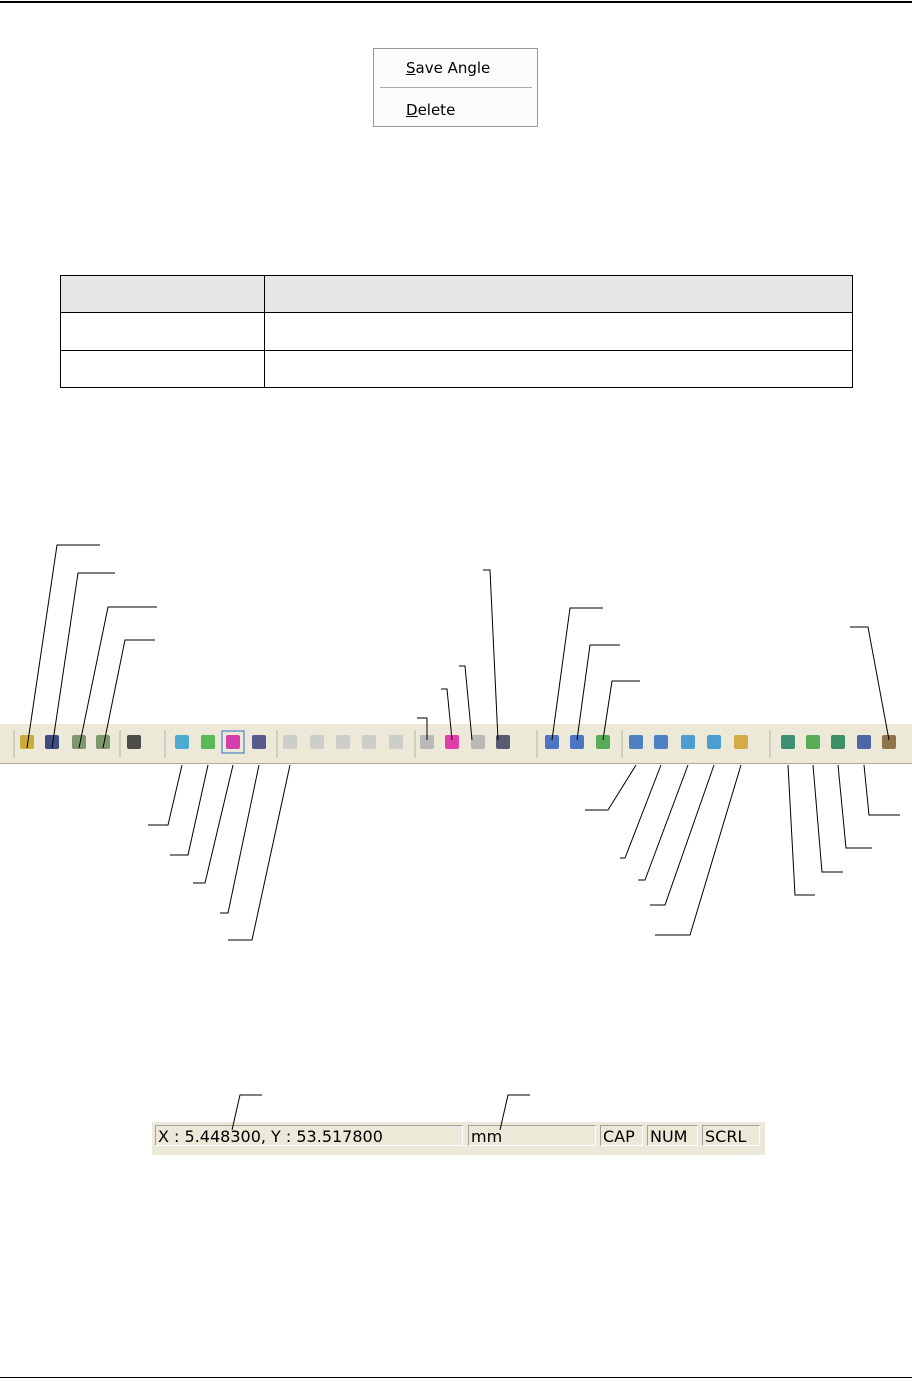 The width and height of the screenshot is (912, 1381). Describe the element at coordinates (731, 1135) in the screenshot. I see `indicator: SCRL` at that location.